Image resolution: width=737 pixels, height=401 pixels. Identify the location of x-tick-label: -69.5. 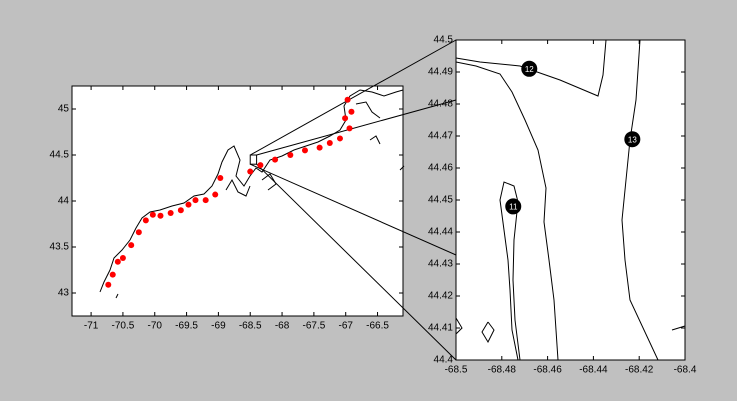
(186, 326).